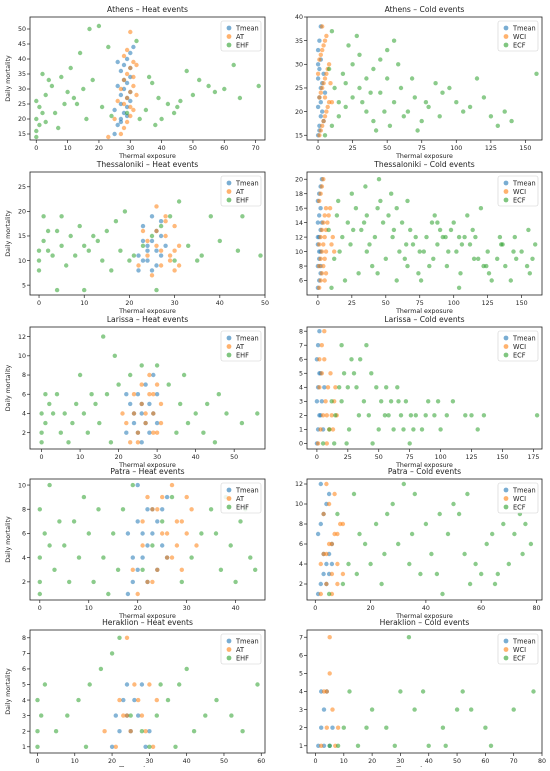  Describe the element at coordinates (299, 65) in the screenshot. I see `y-tick-label: 30` at that location.